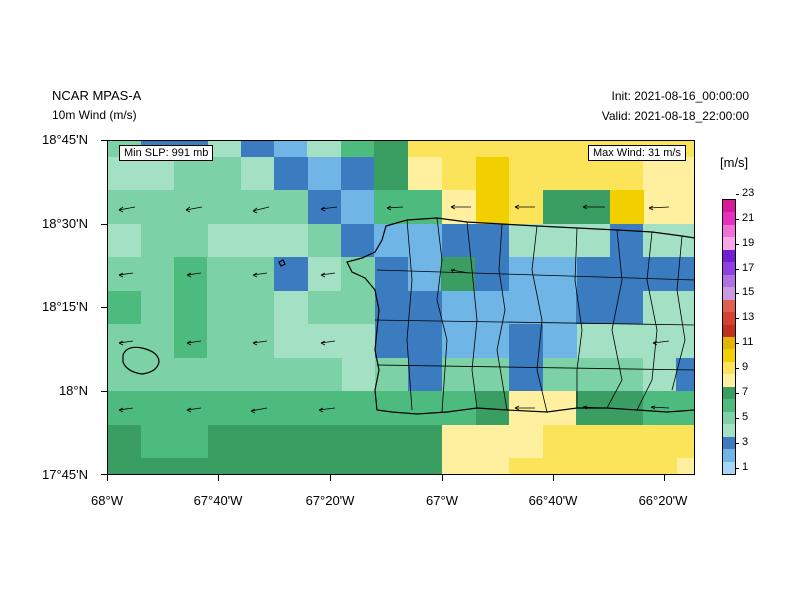 This screenshot has width=800, height=600. Describe the element at coordinates (745, 416) in the screenshot. I see `colorbar-label: 5` at that location.